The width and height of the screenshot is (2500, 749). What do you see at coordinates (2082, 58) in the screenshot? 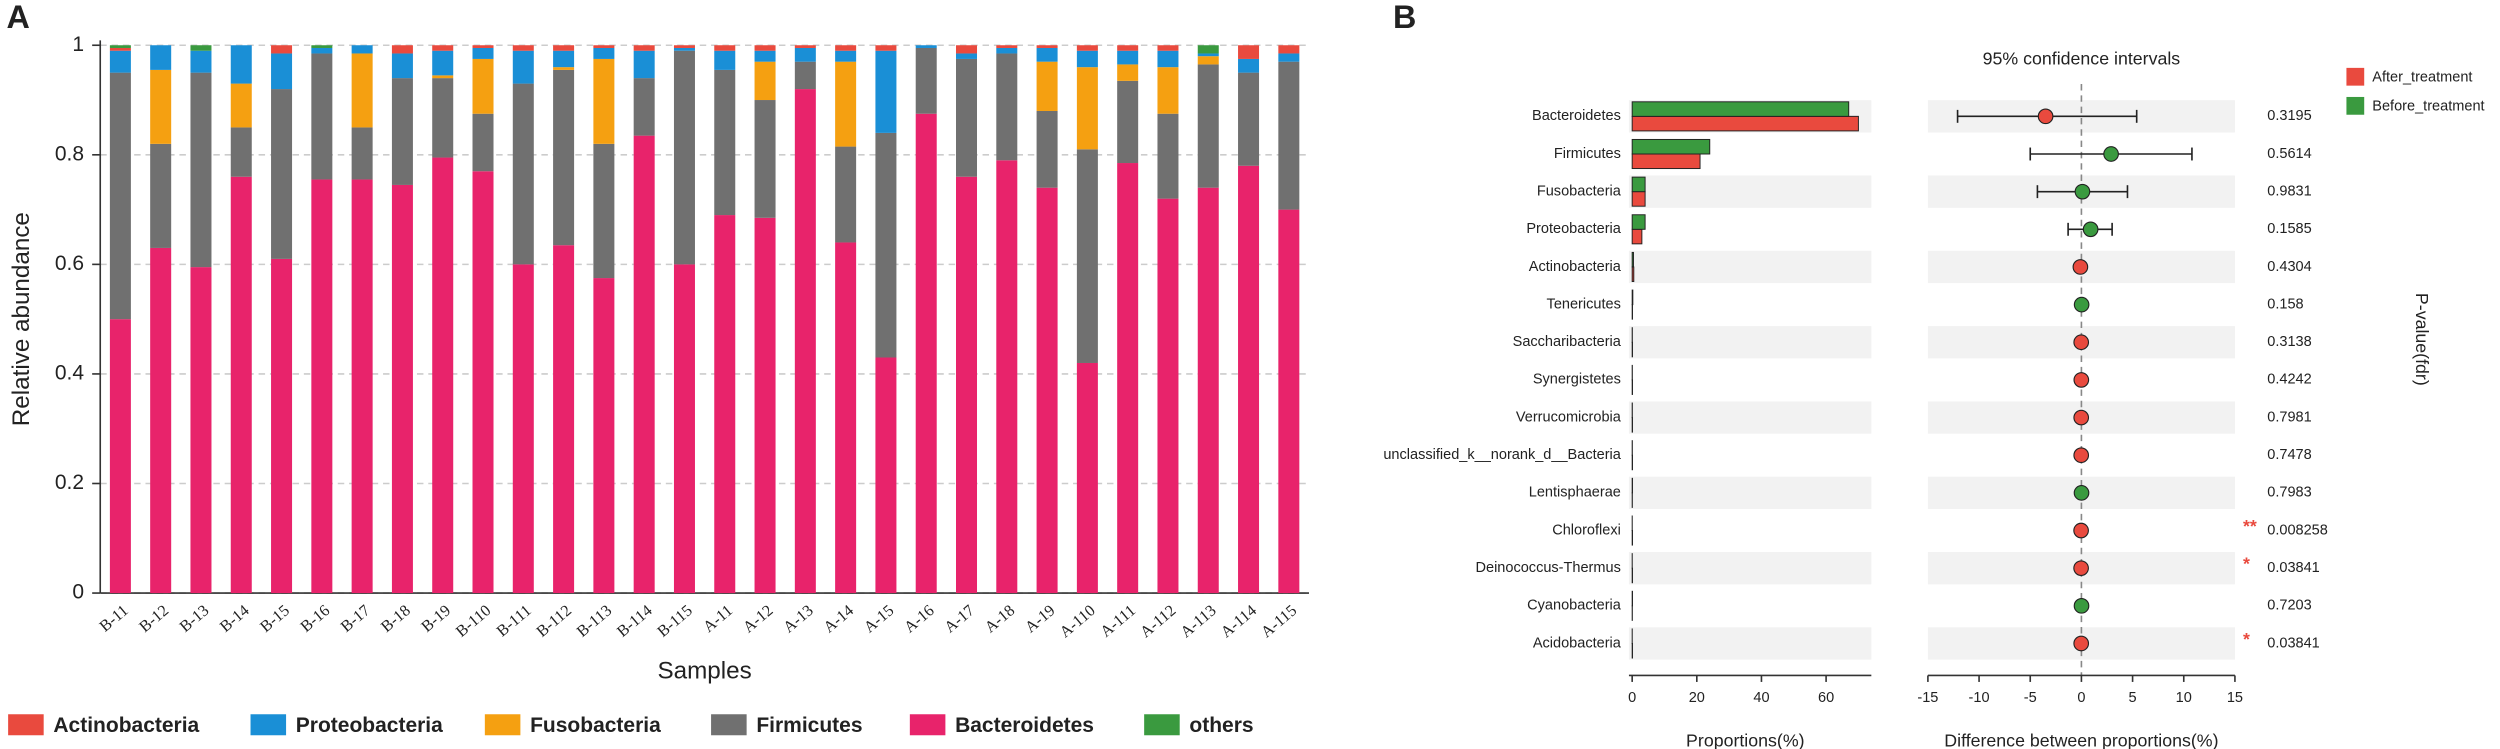
I see `chart-title: 95% confidence intervals` at bounding box center [2082, 58].